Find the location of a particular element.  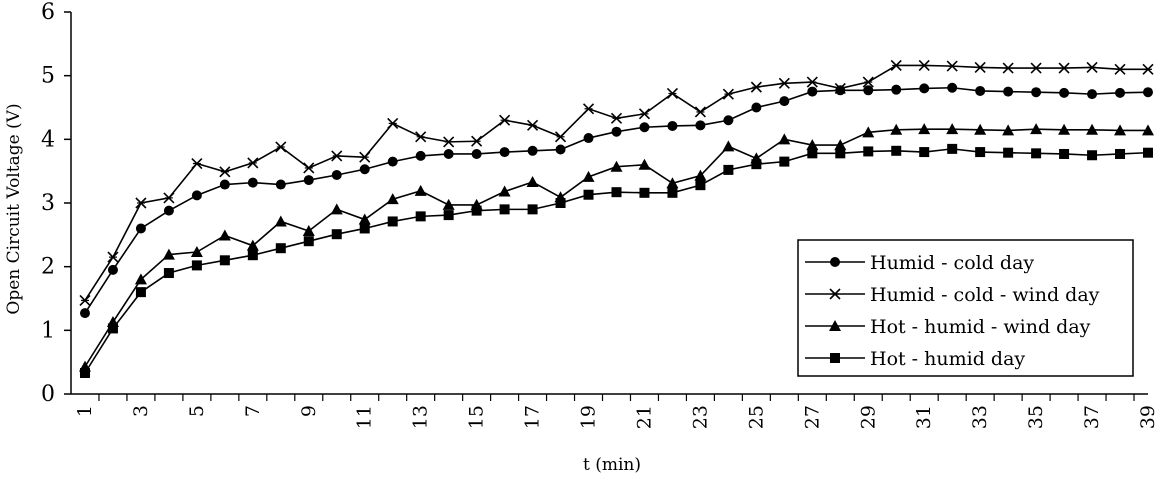

legend-item: Humid - cold day is located at coordinates (919, 263).